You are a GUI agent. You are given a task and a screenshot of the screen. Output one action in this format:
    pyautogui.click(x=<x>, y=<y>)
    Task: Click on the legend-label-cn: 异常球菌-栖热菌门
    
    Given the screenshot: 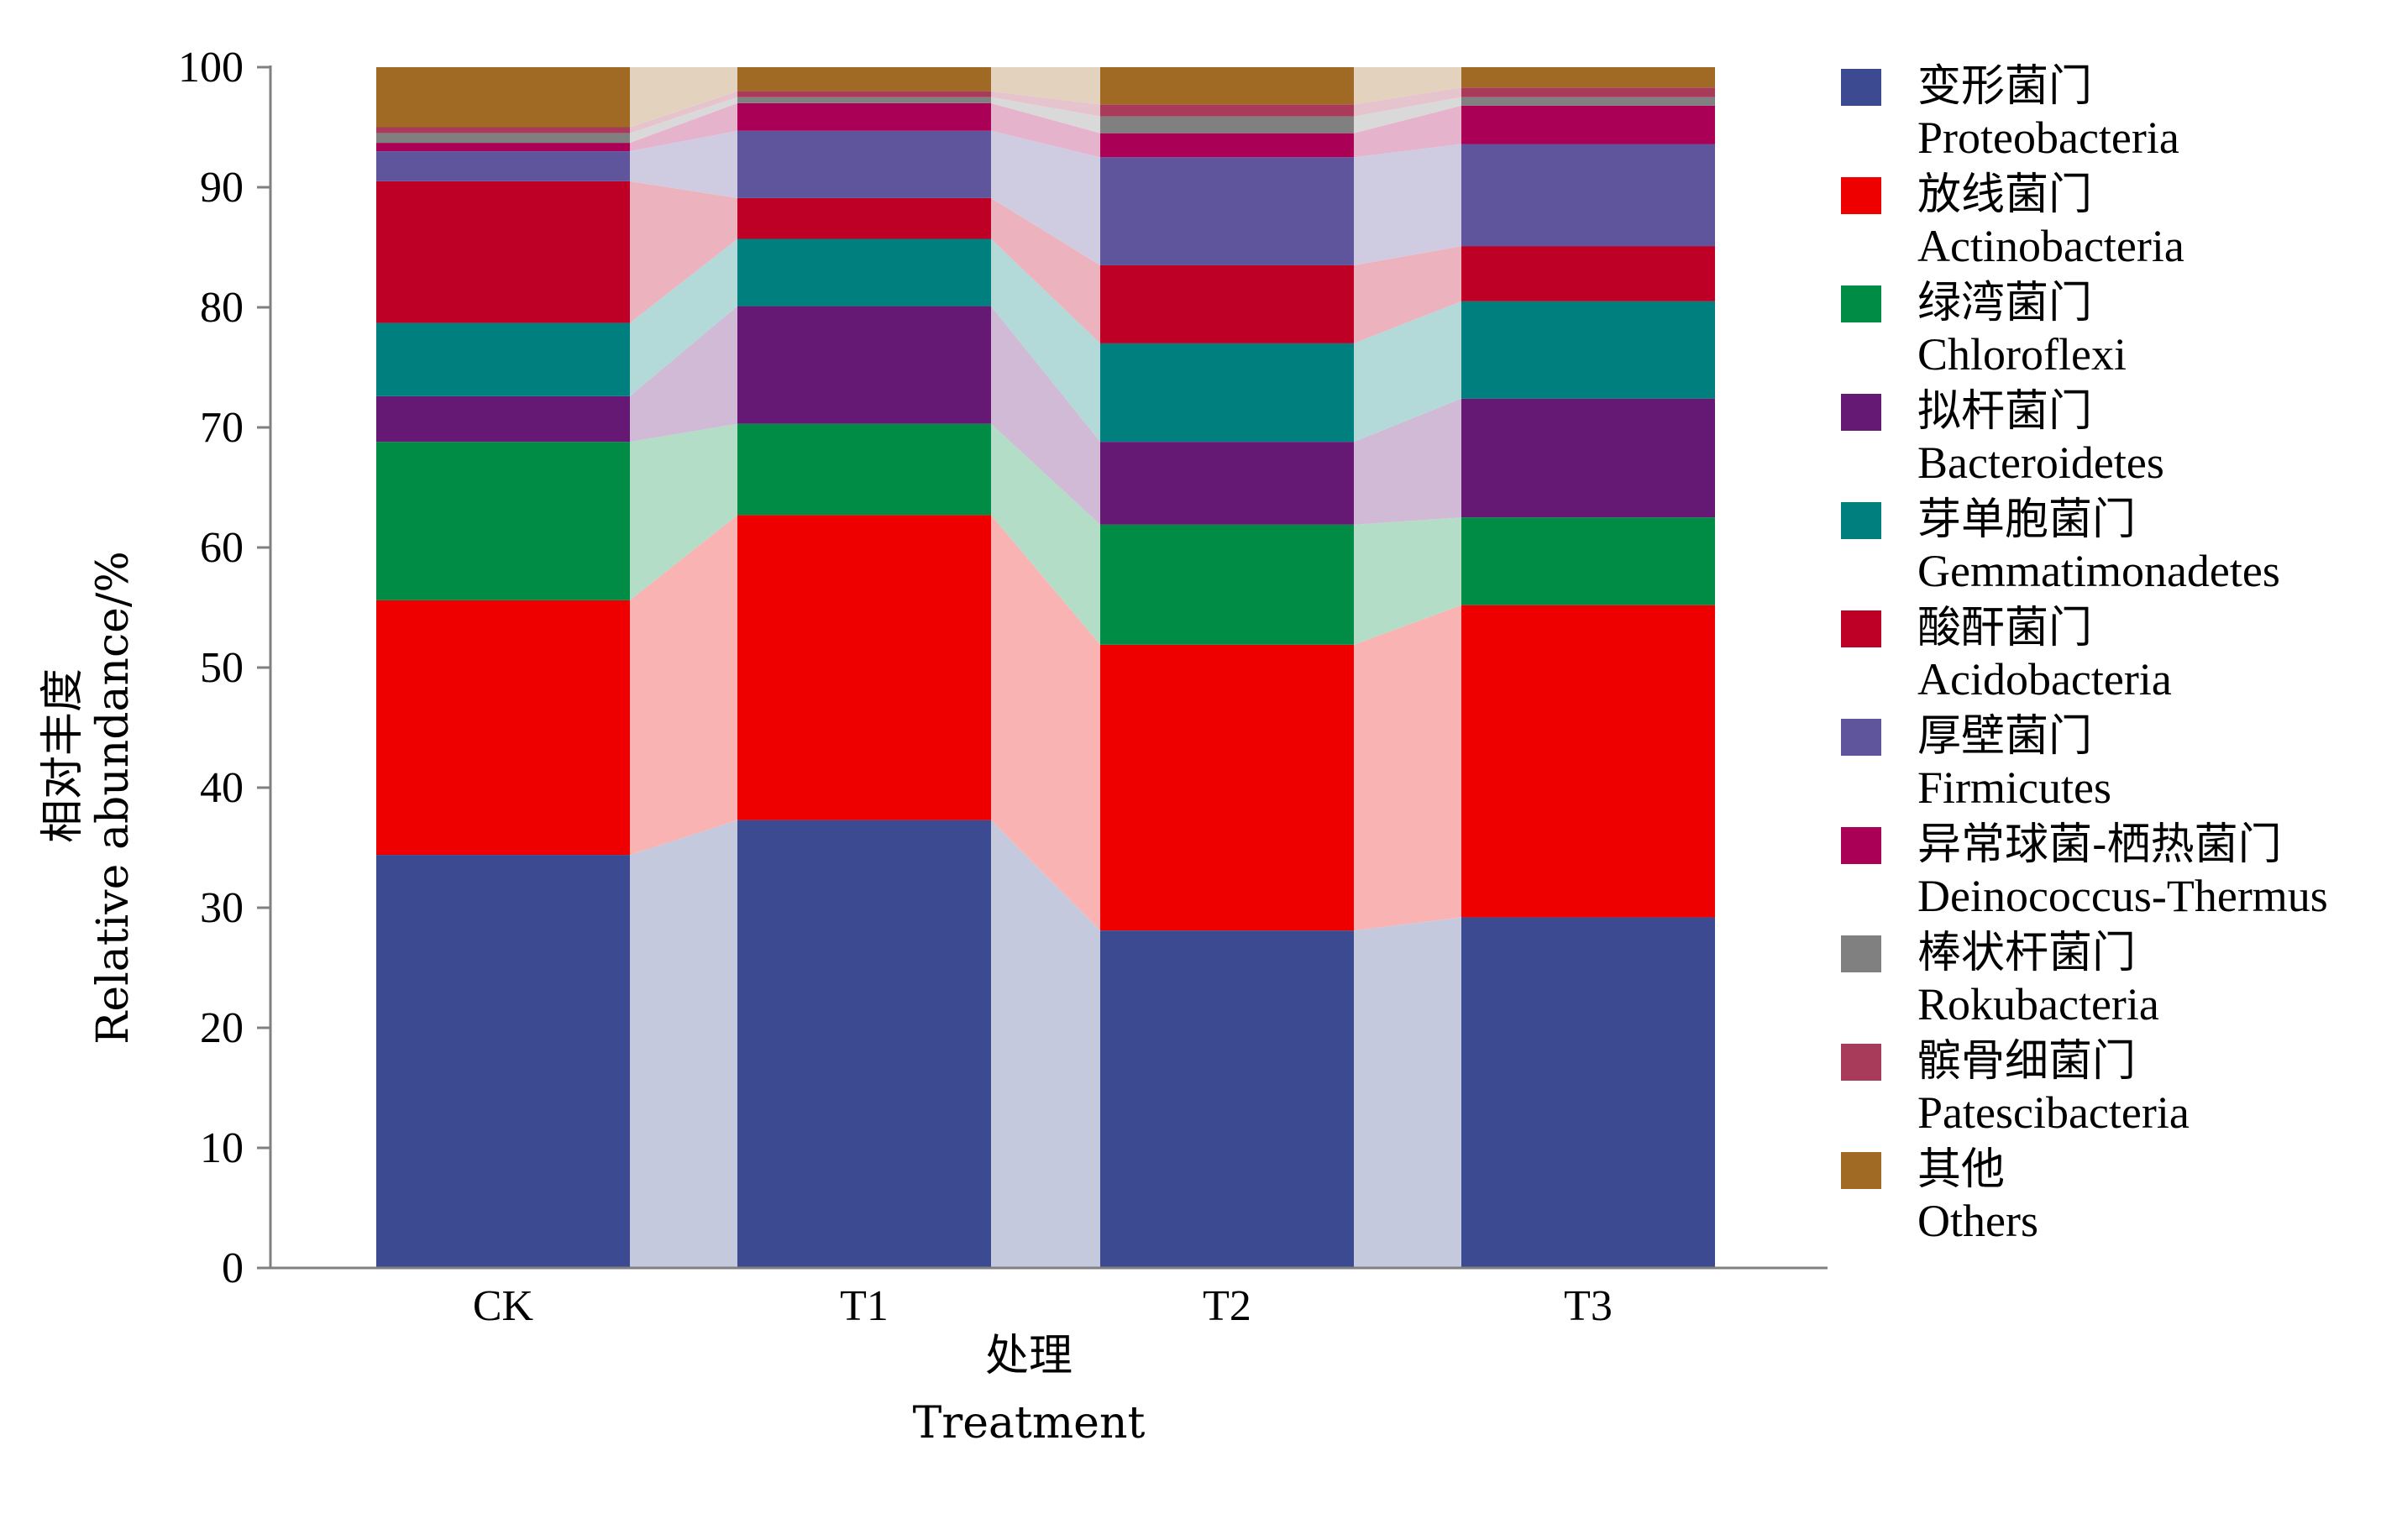 What is the action you would take?
    pyautogui.click(x=2099, y=845)
    